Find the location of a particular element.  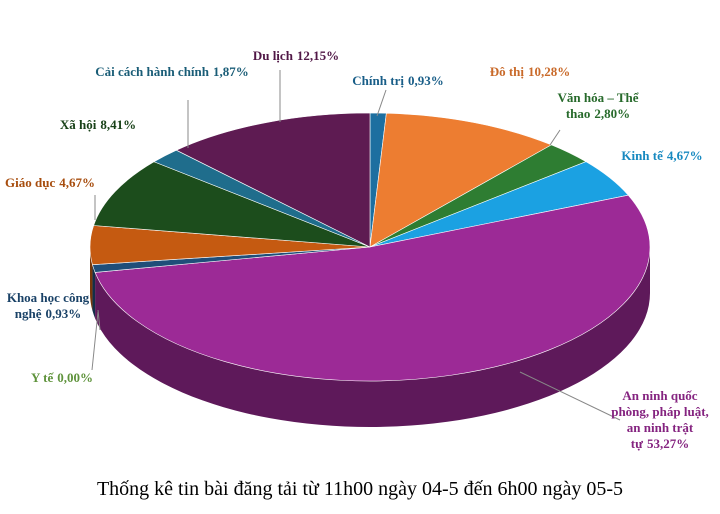

data-label: Đô thị 10,28% is located at coordinates (530, 72).